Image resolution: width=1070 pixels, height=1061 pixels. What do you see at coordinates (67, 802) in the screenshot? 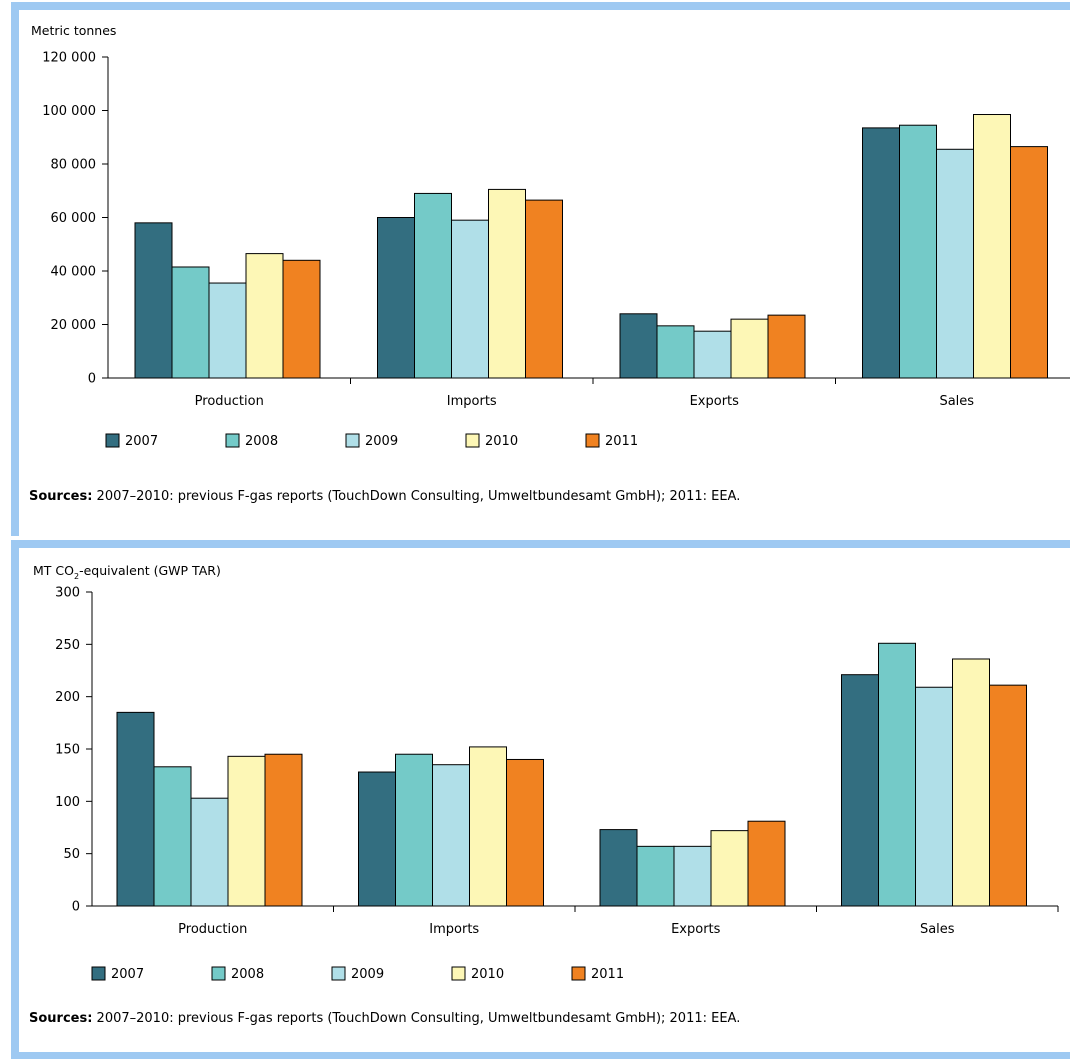
I see `y-tick-label: 100` at bounding box center [67, 802].